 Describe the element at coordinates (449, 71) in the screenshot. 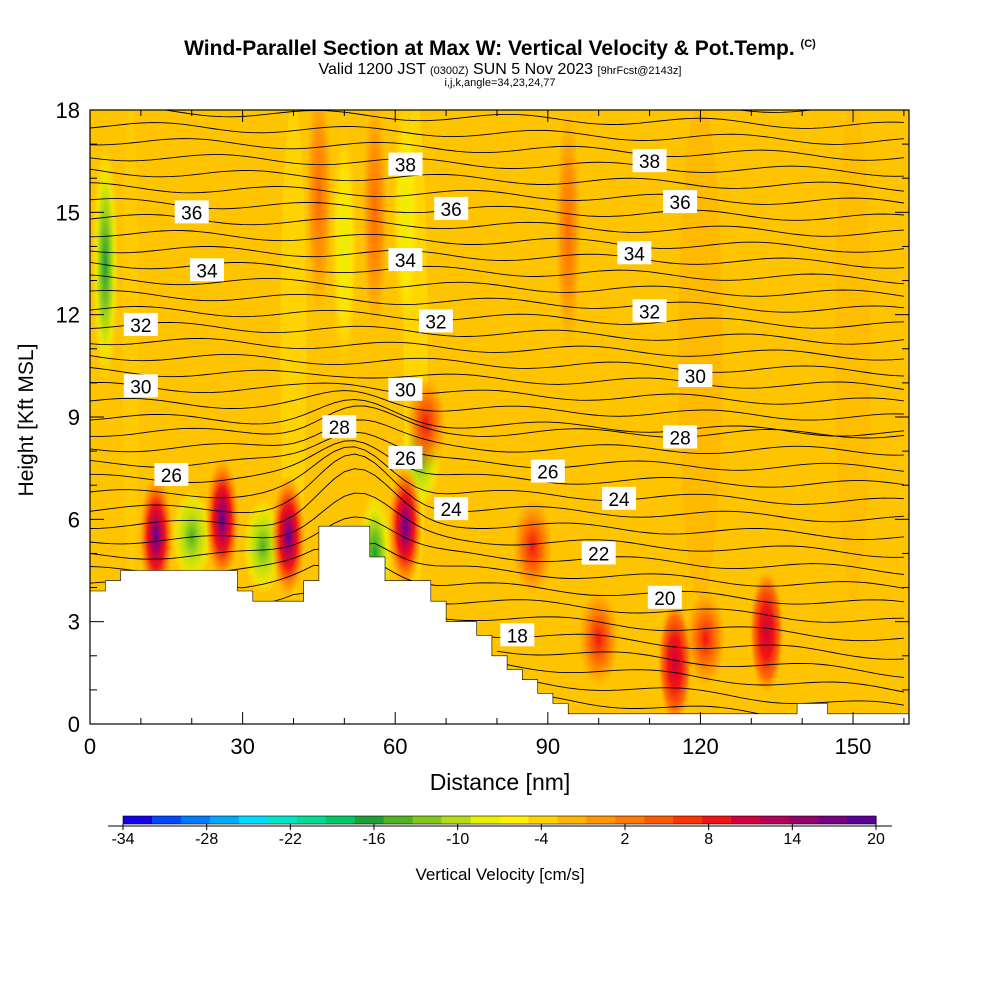

I see `valid-time-utc: (0300Z)` at that location.